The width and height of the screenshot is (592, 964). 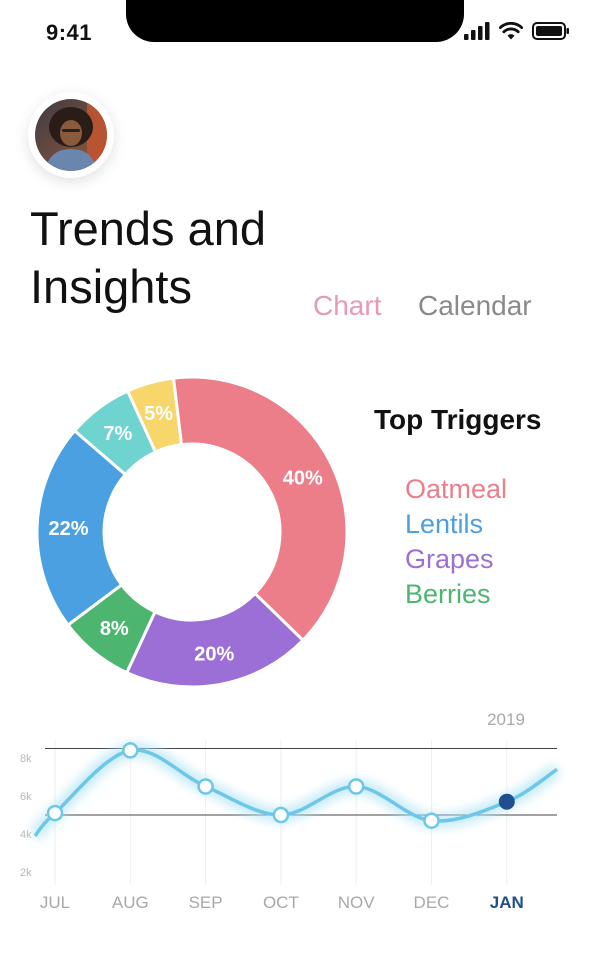 What do you see at coordinates (477, 33) in the screenshot?
I see `signal-icon` at bounding box center [477, 33].